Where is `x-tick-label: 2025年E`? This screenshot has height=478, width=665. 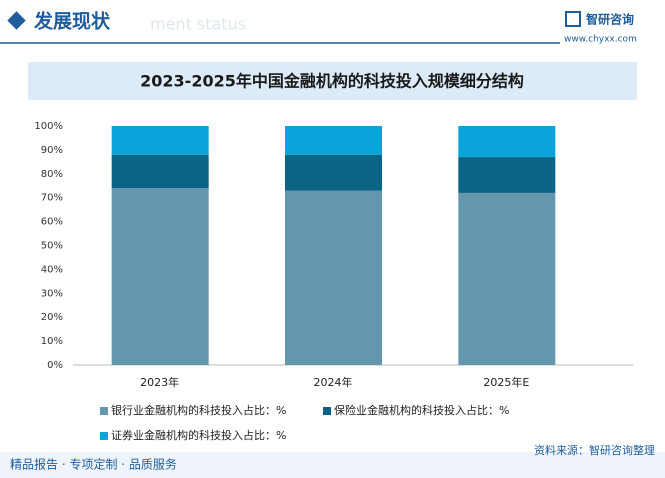 x-tick-label: 2025年E is located at coordinates (506, 382).